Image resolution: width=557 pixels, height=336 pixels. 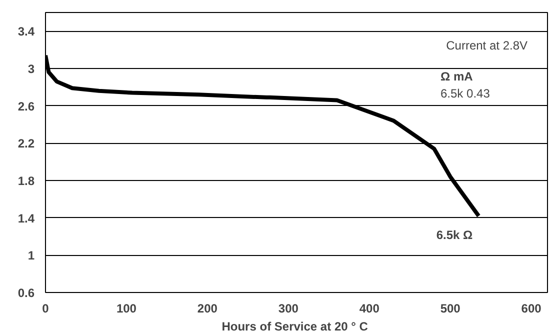 What do you see at coordinates (295, 327) in the screenshot?
I see `x-axis-title: Hours of Service at 20 ° C` at bounding box center [295, 327].